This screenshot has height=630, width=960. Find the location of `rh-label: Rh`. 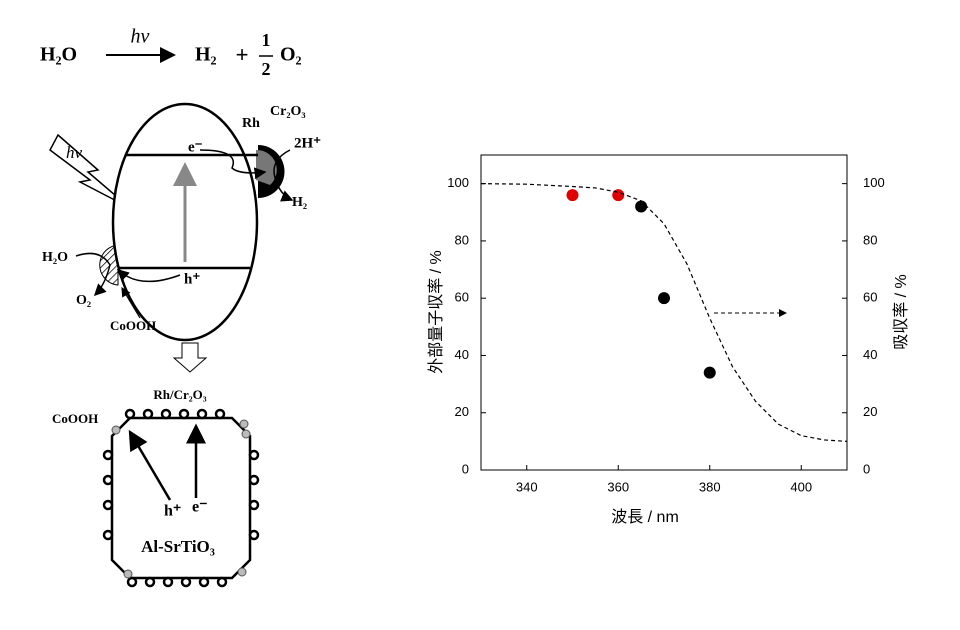

rh-label: Rh is located at coordinates (251, 123).